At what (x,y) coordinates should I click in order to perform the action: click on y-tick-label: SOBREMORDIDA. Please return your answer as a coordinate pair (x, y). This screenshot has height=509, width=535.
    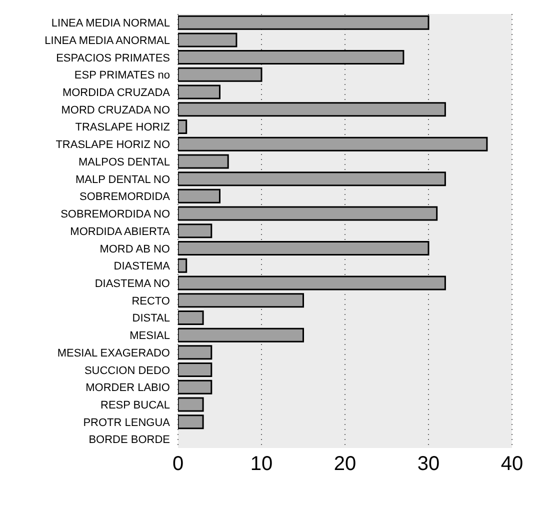
    Looking at the image, I should click on (125, 197).